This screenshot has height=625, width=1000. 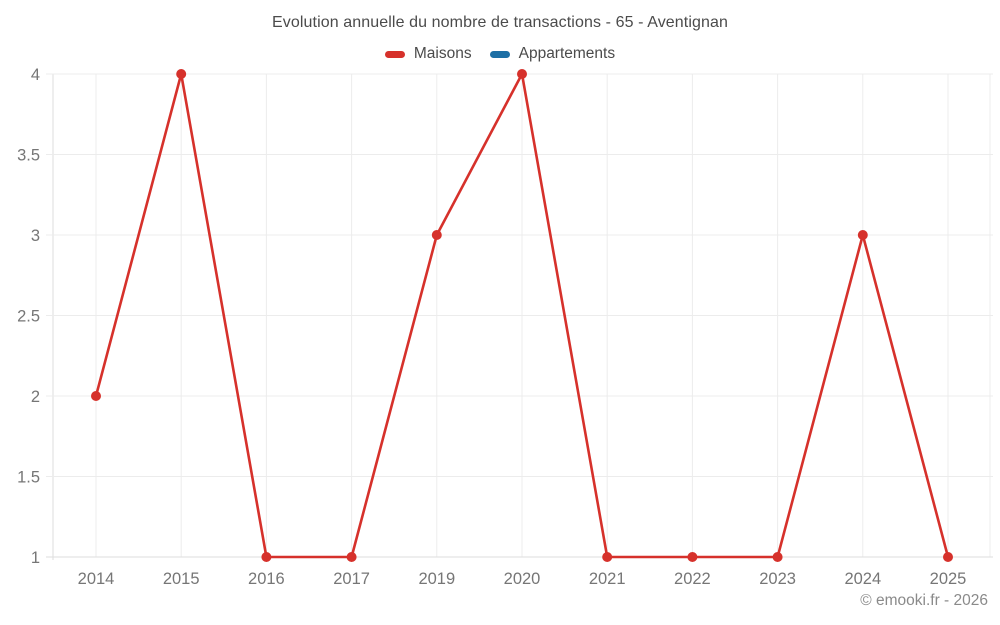 What do you see at coordinates (96, 579) in the screenshot?
I see `x-tick-label: 2014` at bounding box center [96, 579].